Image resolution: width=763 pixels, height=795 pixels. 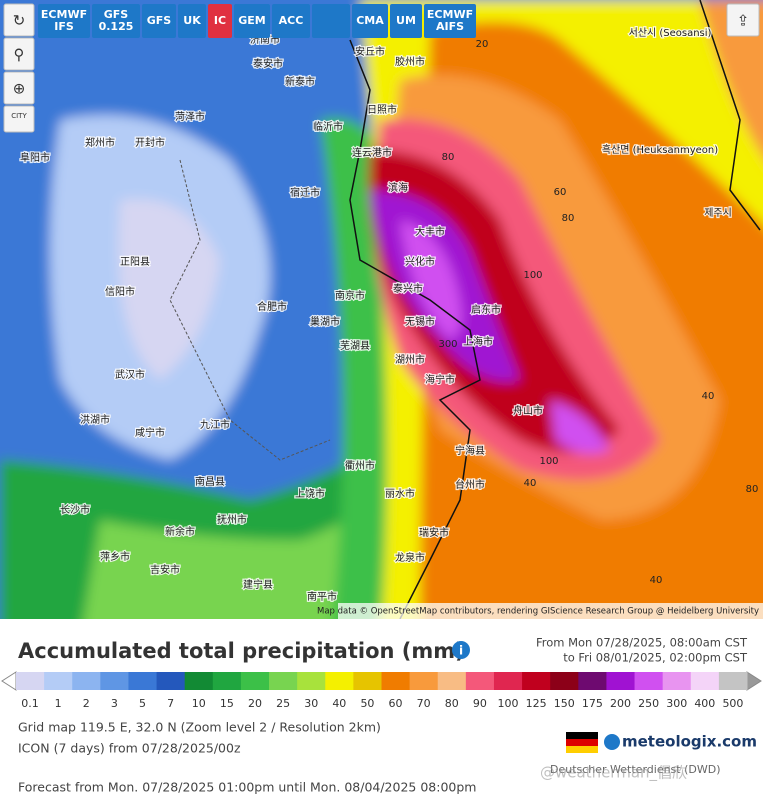 I want to click on scale-label: 500, so click(x=732, y=703).